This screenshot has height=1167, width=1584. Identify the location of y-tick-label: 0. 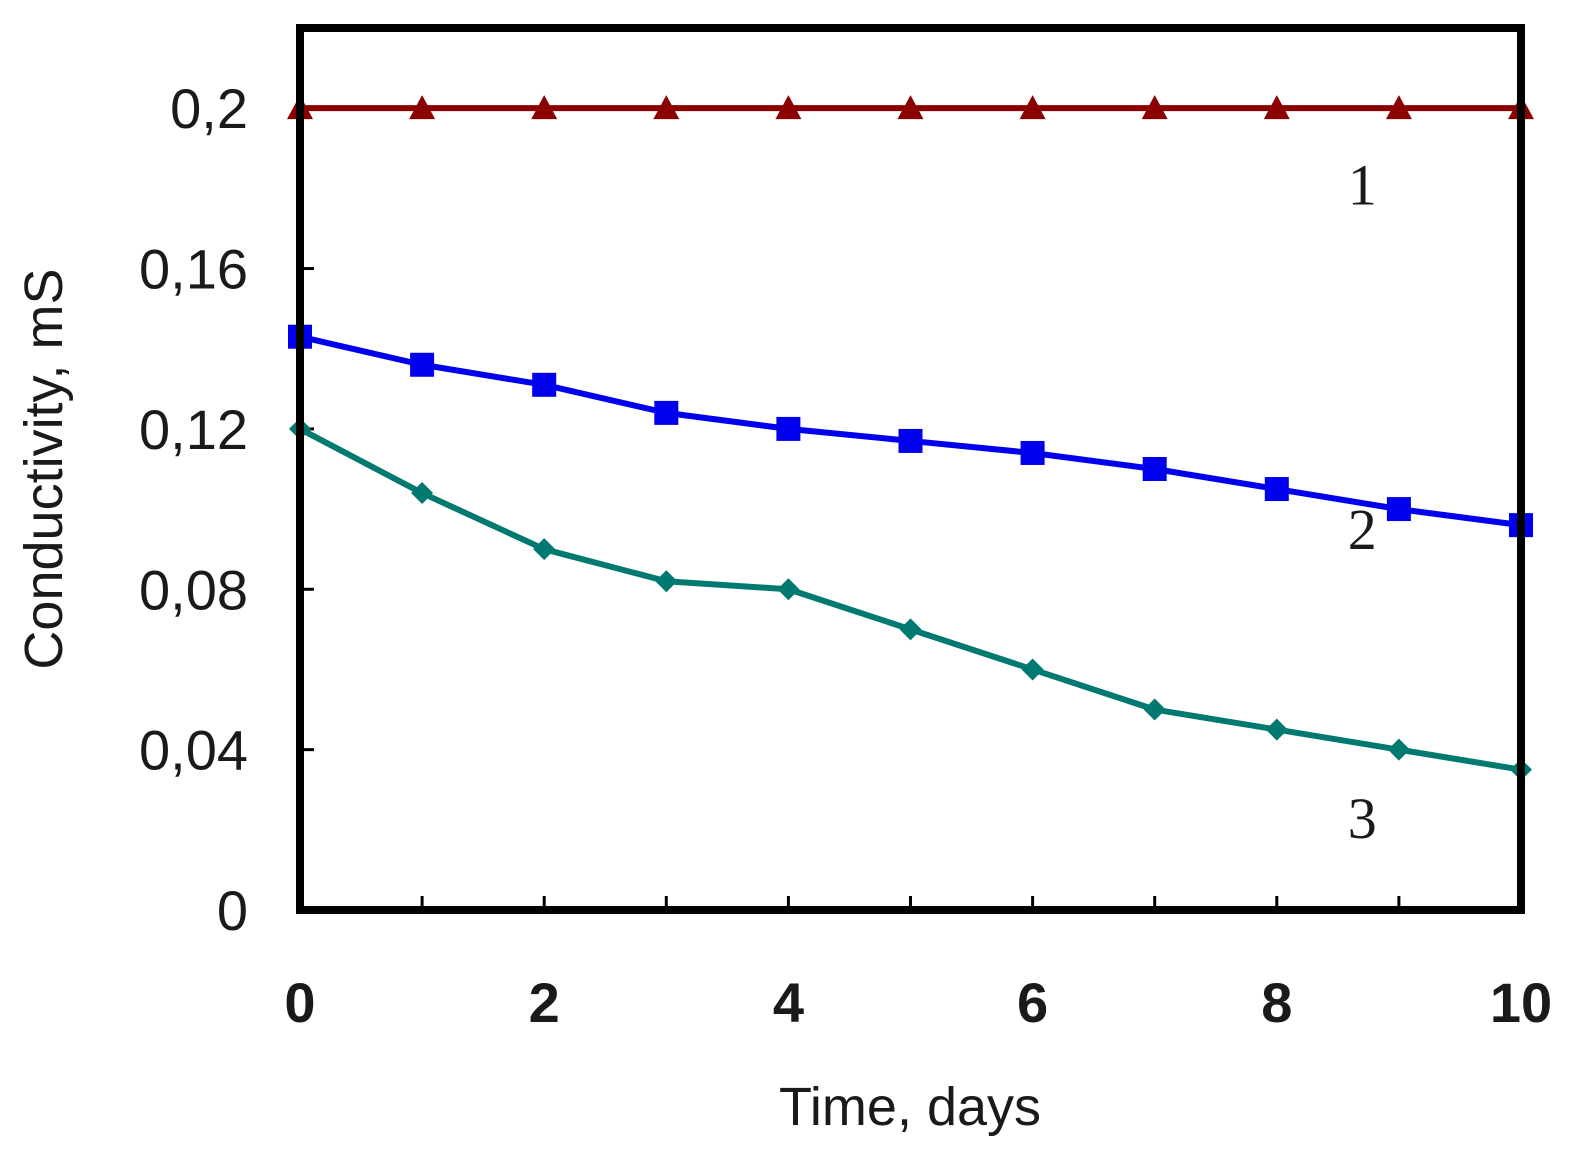
(232, 910).